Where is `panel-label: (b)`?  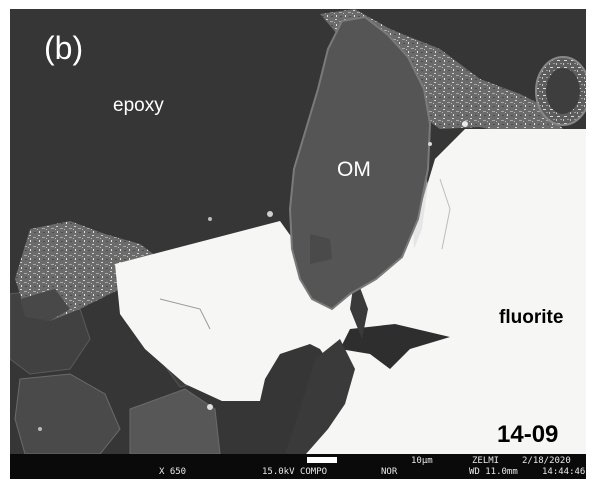 panel-label: (b) is located at coordinates (64, 48).